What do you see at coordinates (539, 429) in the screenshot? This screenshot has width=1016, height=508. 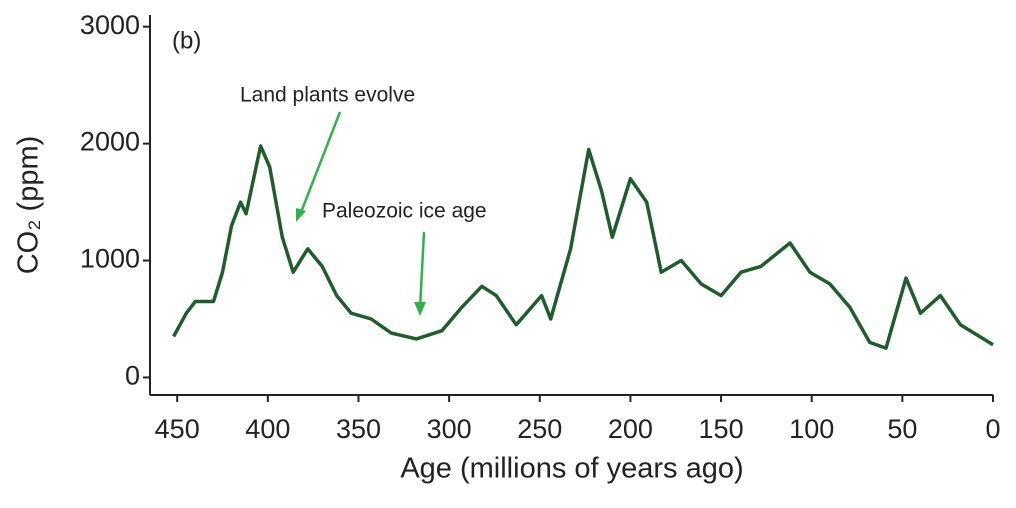 I see `x-tick-label: 250` at bounding box center [539, 429].